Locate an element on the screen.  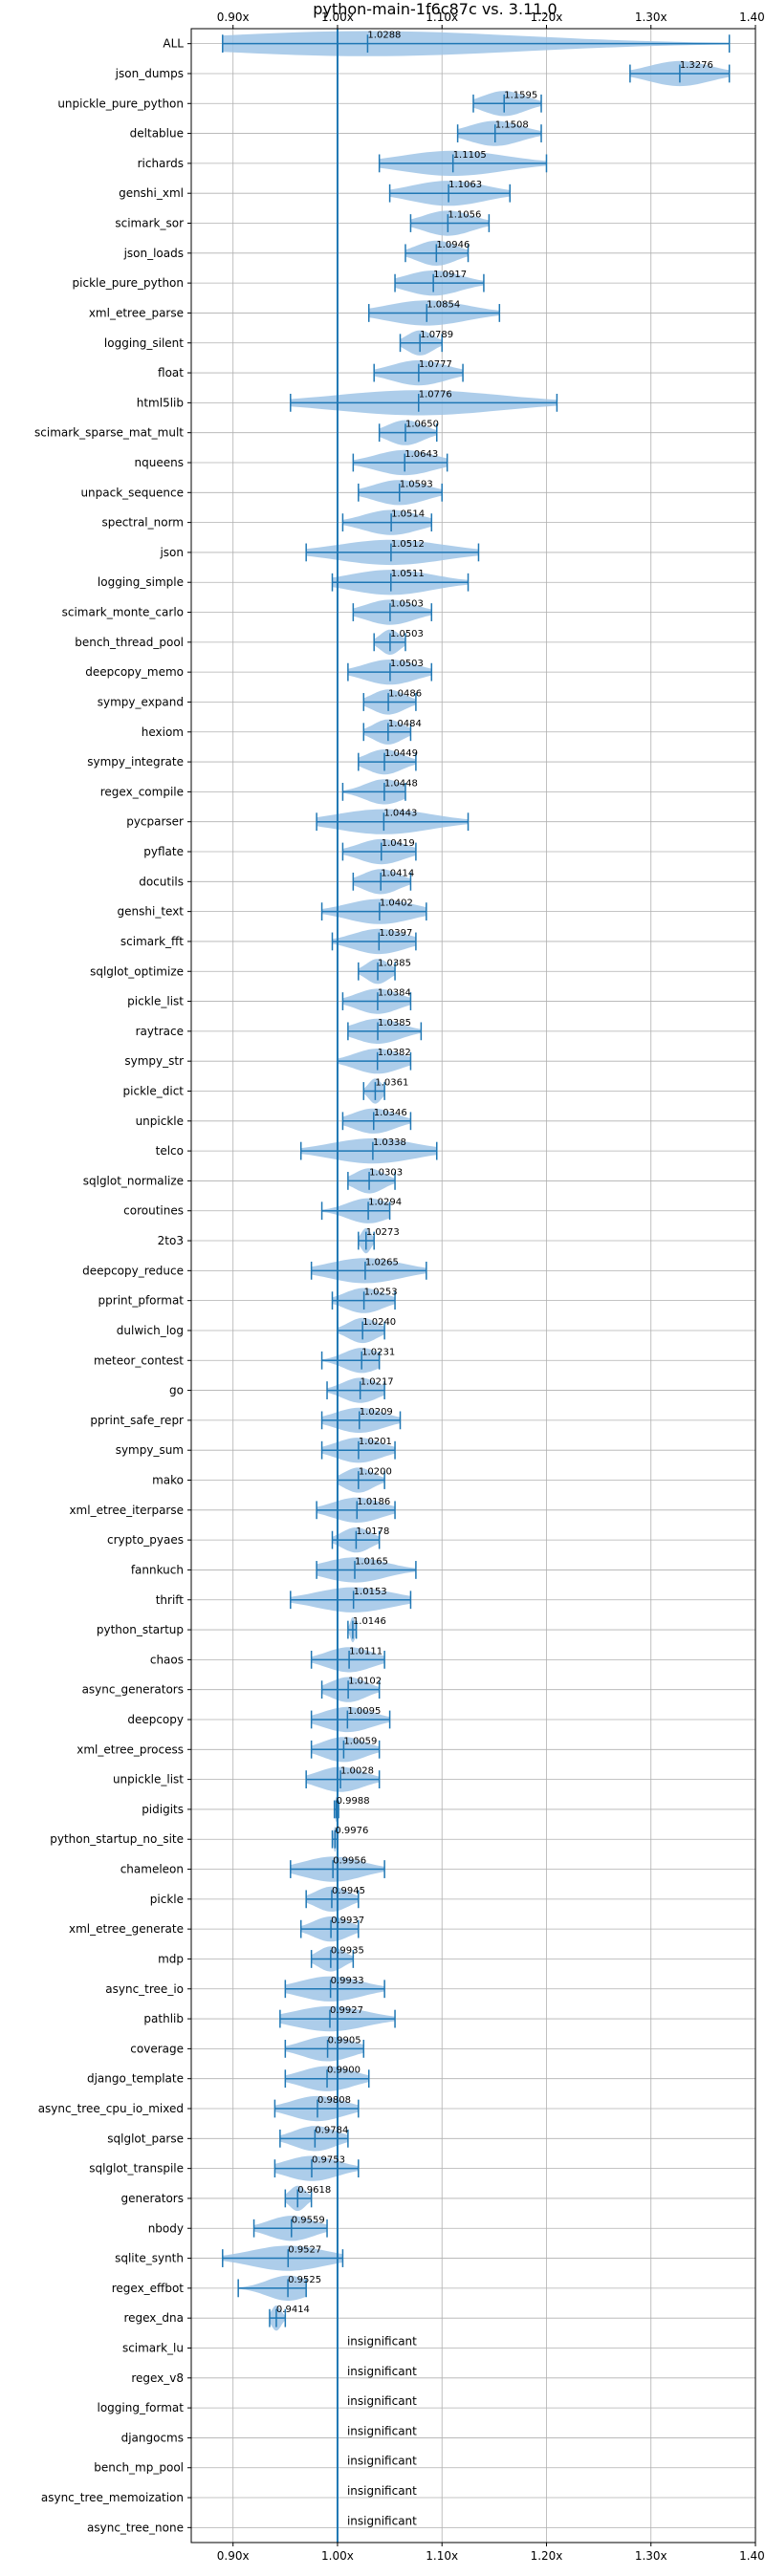
benchmark-label: sympy_sum is located at coordinates (150, 1450).